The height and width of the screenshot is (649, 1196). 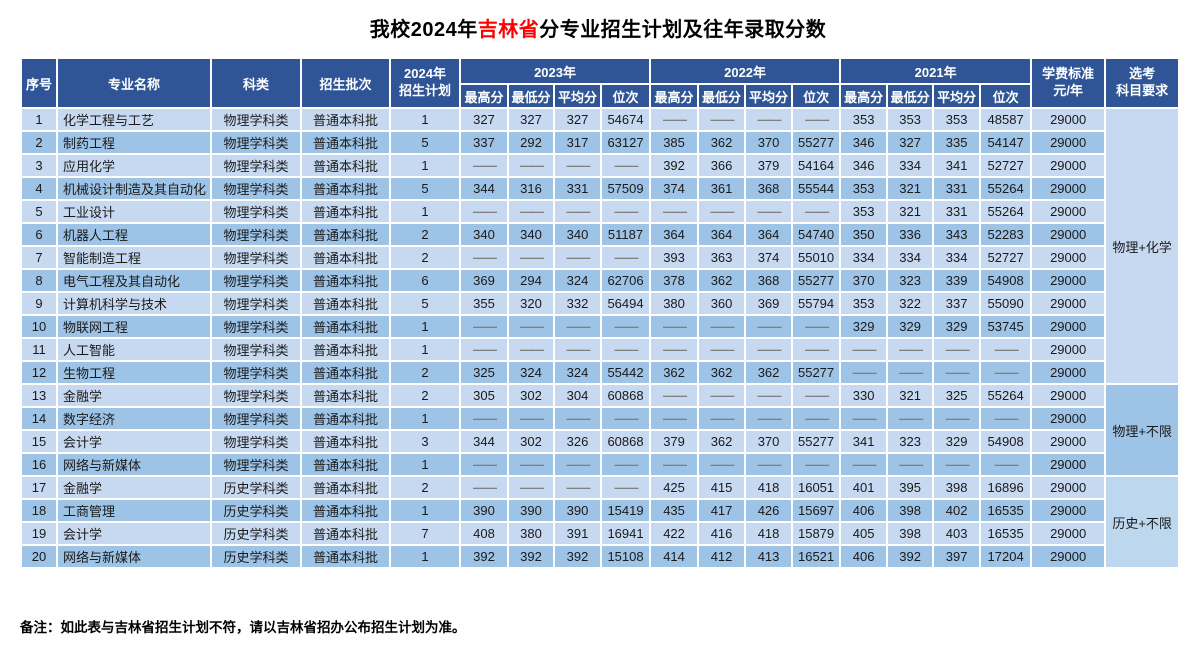 I want to click on cell-2022-rank: 55277, so click(x=816, y=142).